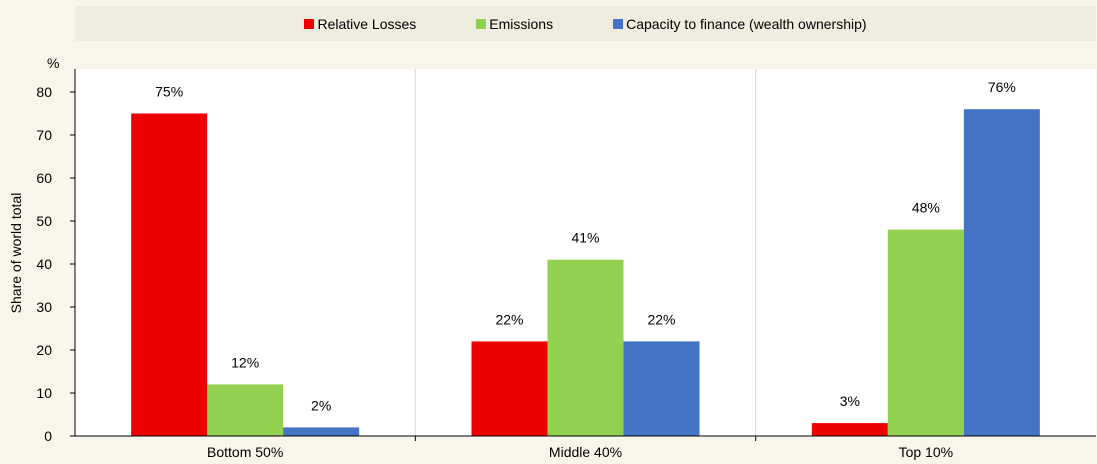 This screenshot has height=464, width=1097. What do you see at coordinates (850, 401) in the screenshot?
I see `bar-value-label: 3%` at bounding box center [850, 401].